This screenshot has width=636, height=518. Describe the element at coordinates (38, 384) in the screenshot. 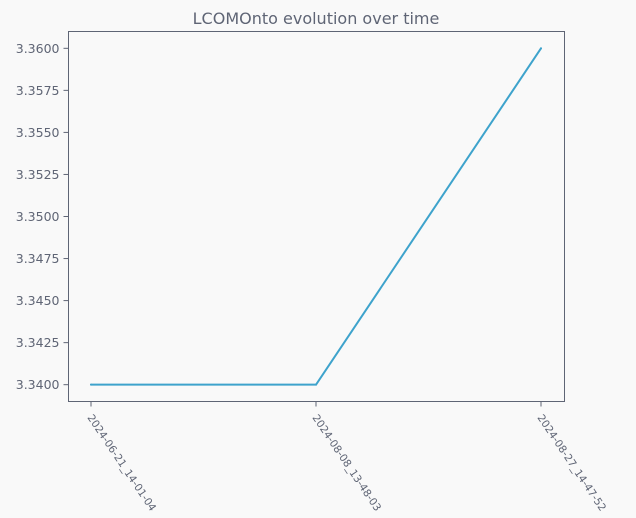

I see `y-tick-label: 3.3400` at that location.